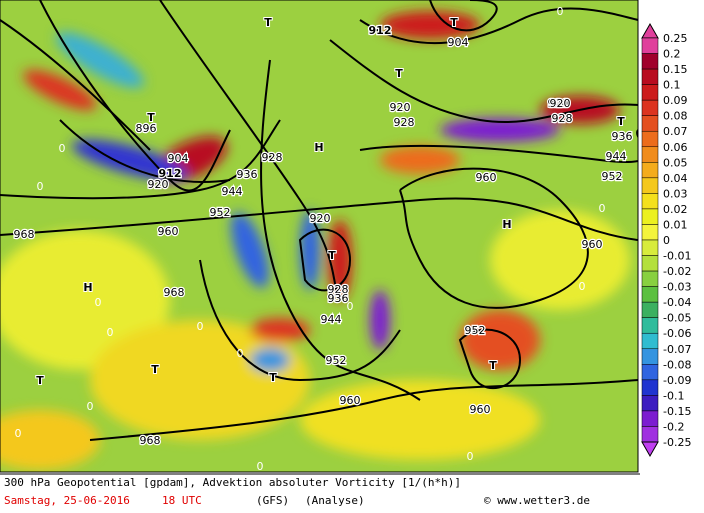  Describe the element at coordinates (675, 224) in the screenshot. I see `colorbar-label: 0.01` at that location.